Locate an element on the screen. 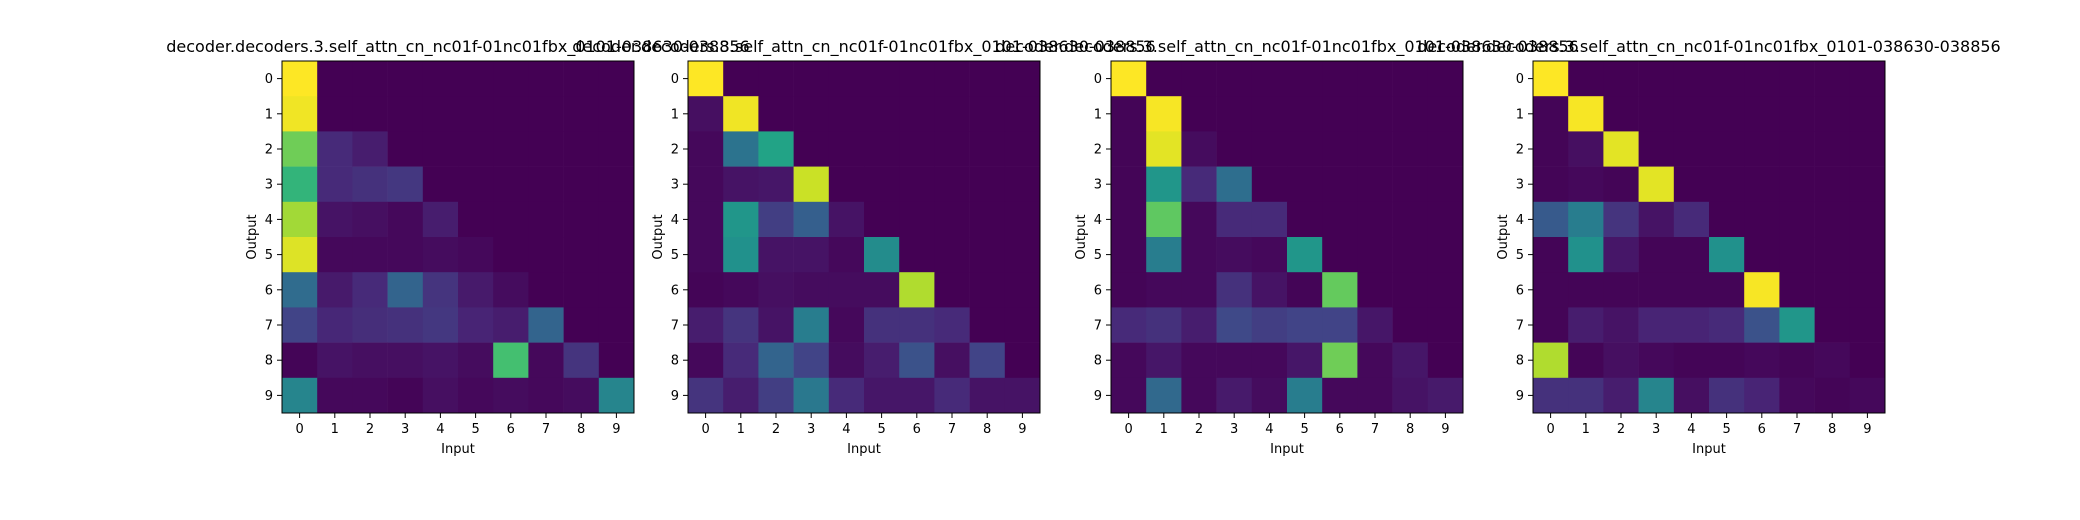  y-tick-label: 8 is located at coordinates (1098, 361).